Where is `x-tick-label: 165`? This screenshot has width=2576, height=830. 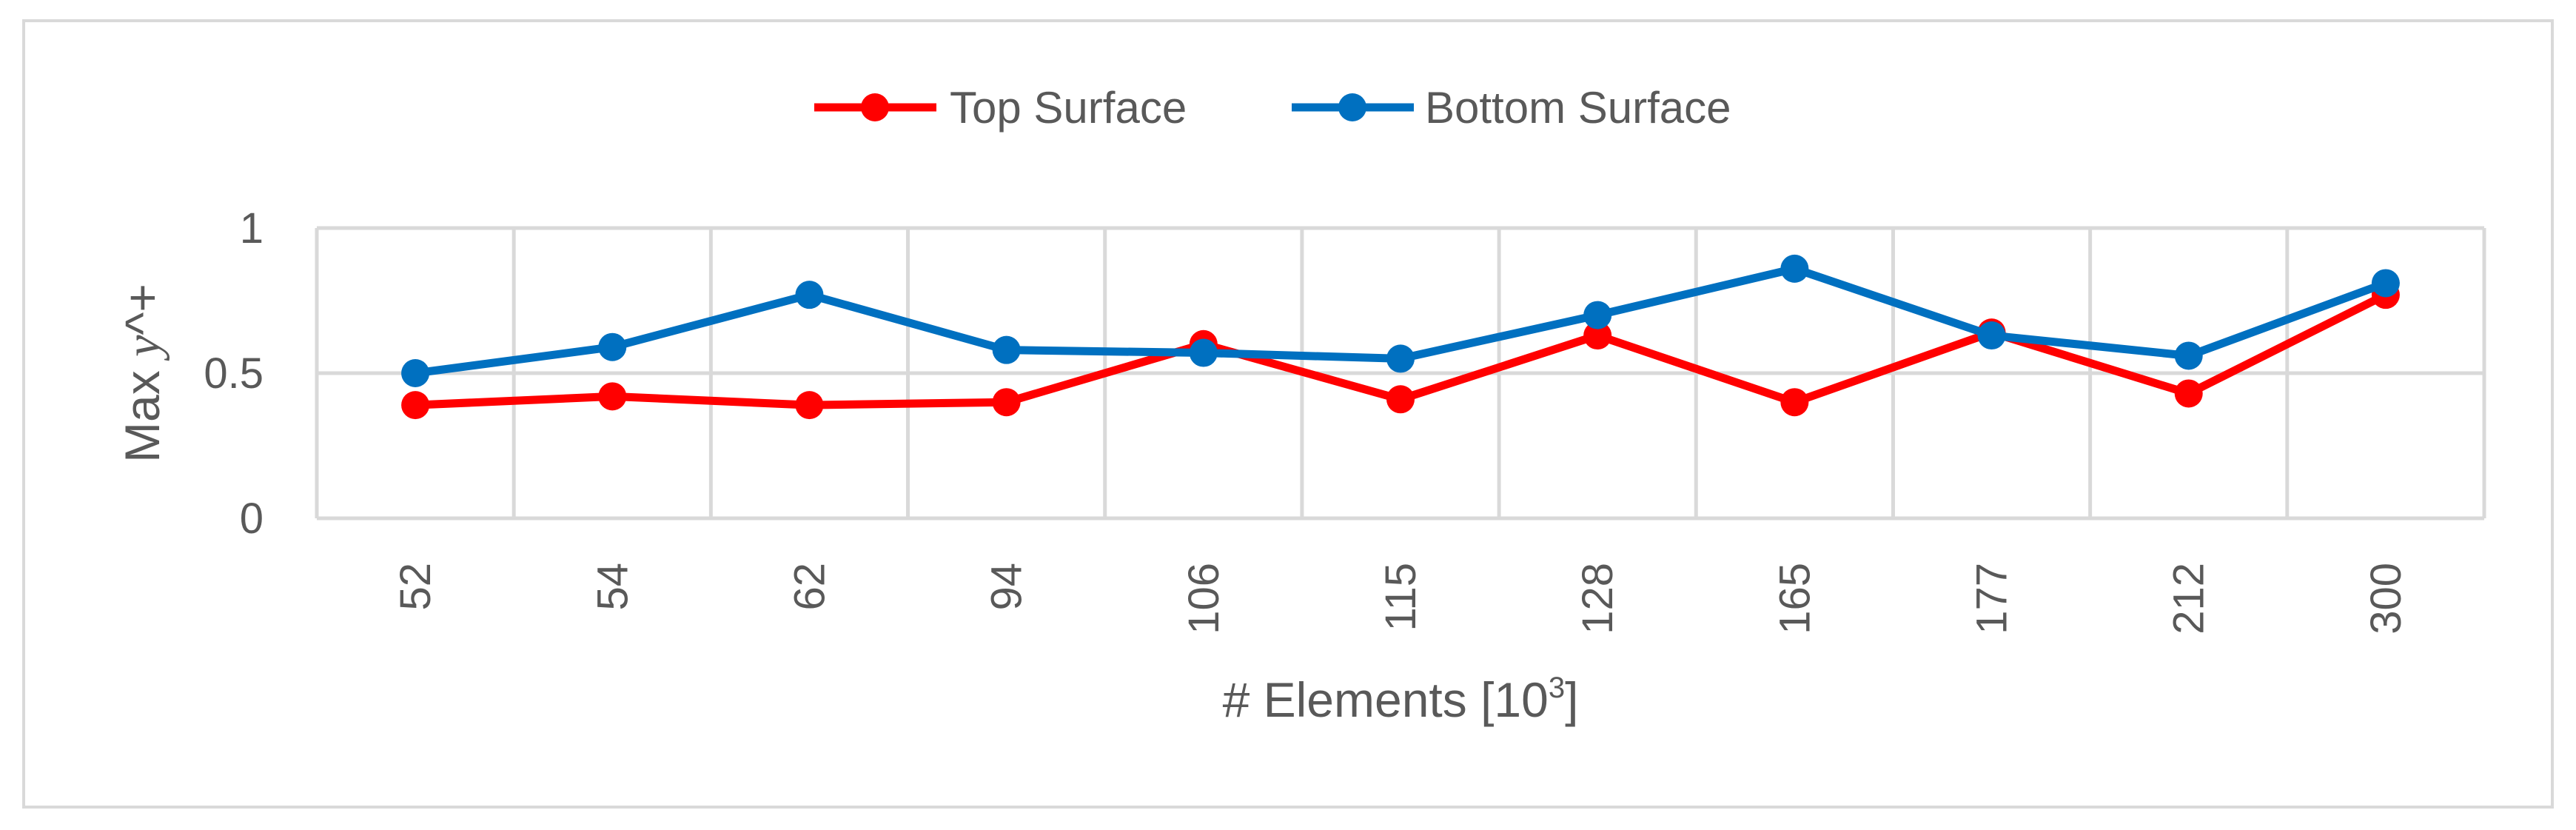
x-tick-label: 165 is located at coordinates (1795, 599).